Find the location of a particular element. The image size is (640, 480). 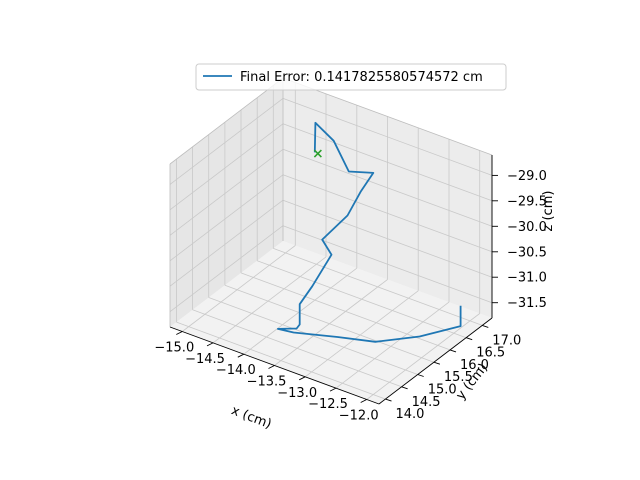

z-tick-label: −29.5 is located at coordinates (527, 201).